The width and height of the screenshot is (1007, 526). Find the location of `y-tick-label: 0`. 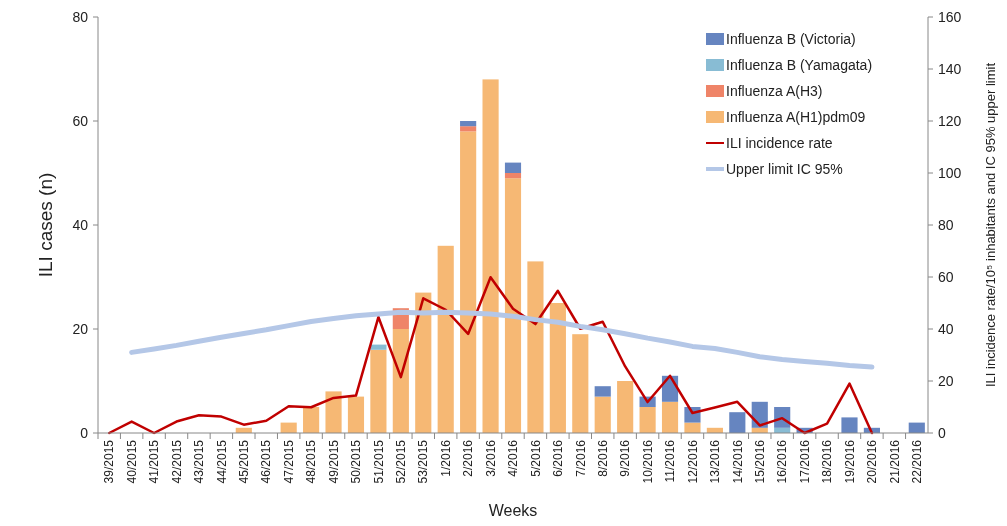

y-tick-label: 0 is located at coordinates (84, 432).